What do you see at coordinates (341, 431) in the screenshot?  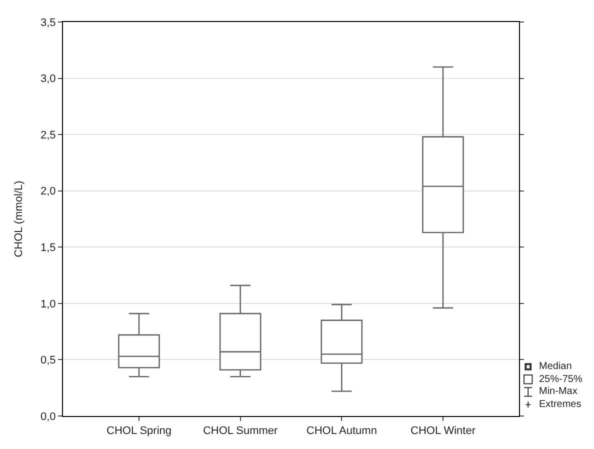 I see `x-tick-label: CHOL Autumn` at bounding box center [341, 431].